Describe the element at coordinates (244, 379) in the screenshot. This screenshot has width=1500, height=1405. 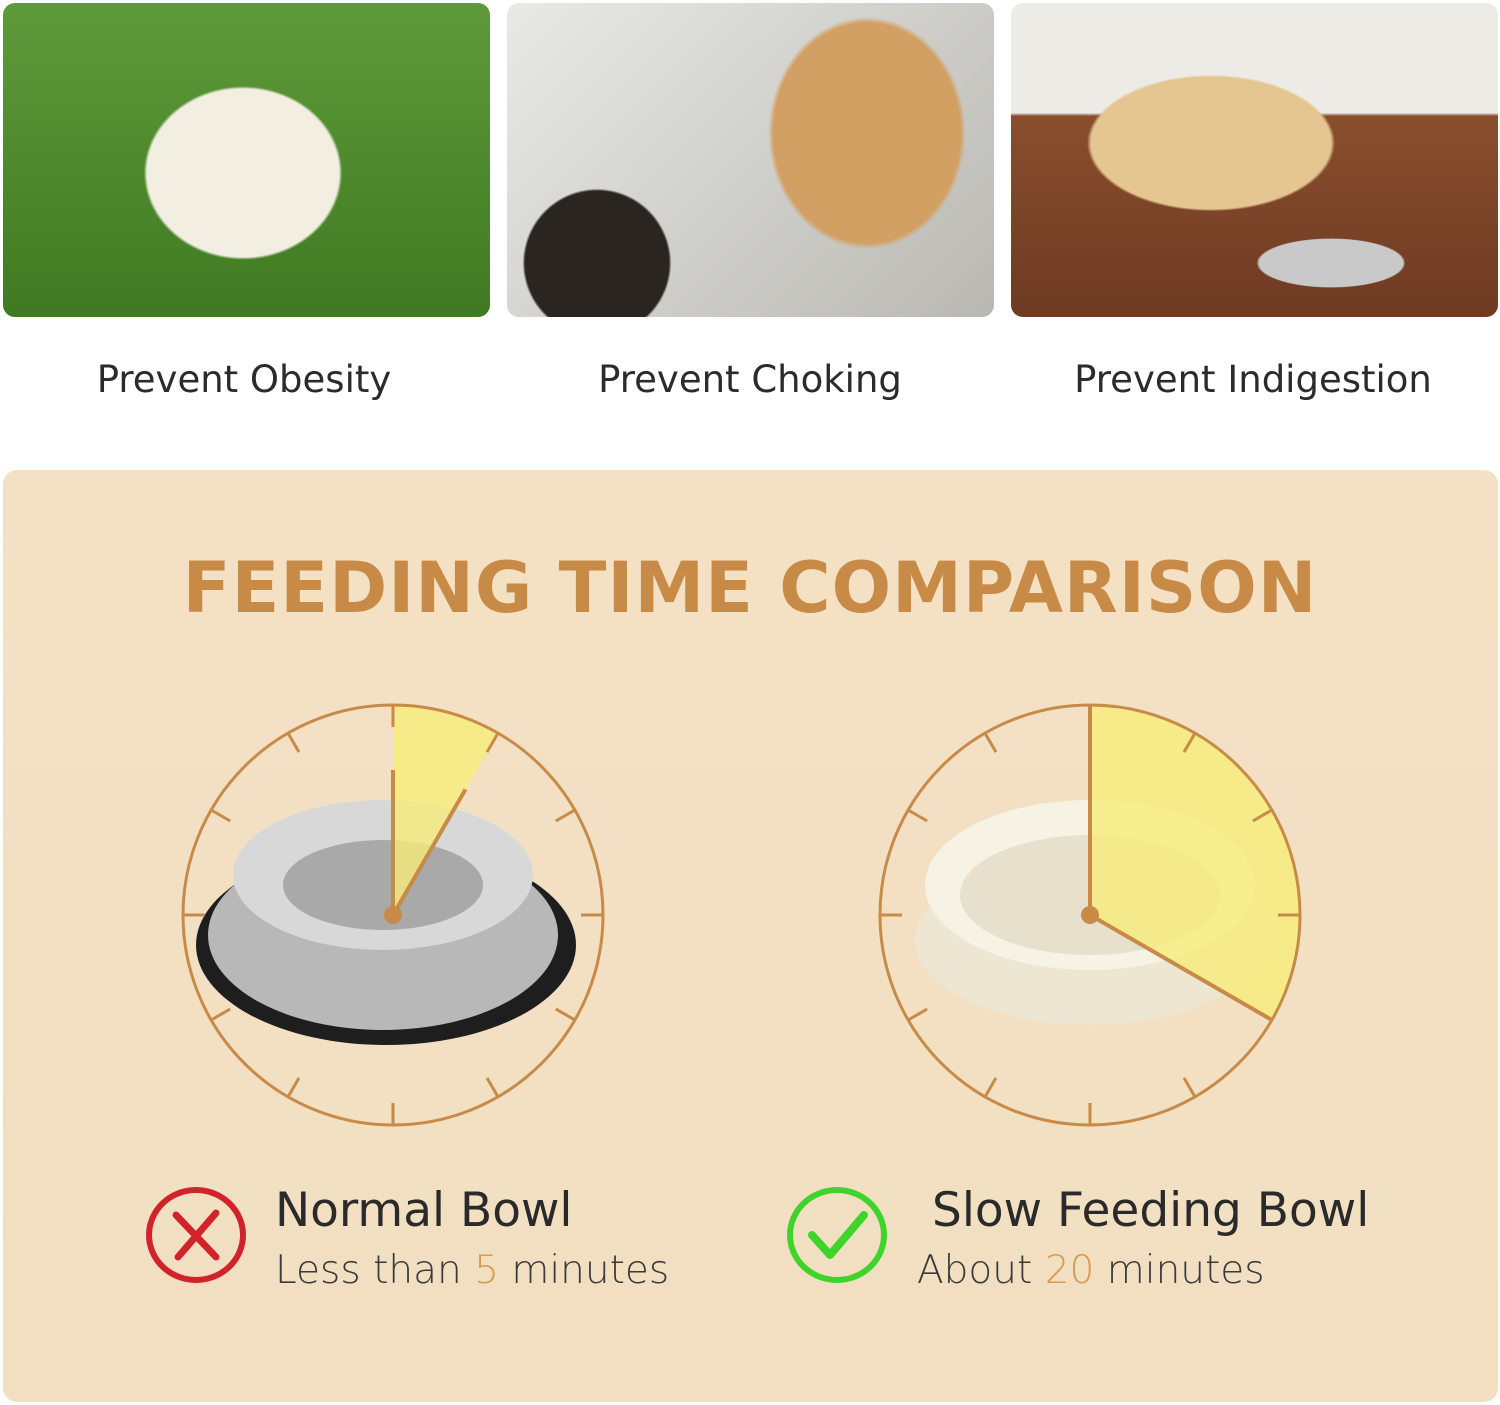
I see `caption-obesity: Prevent Obesity` at that location.